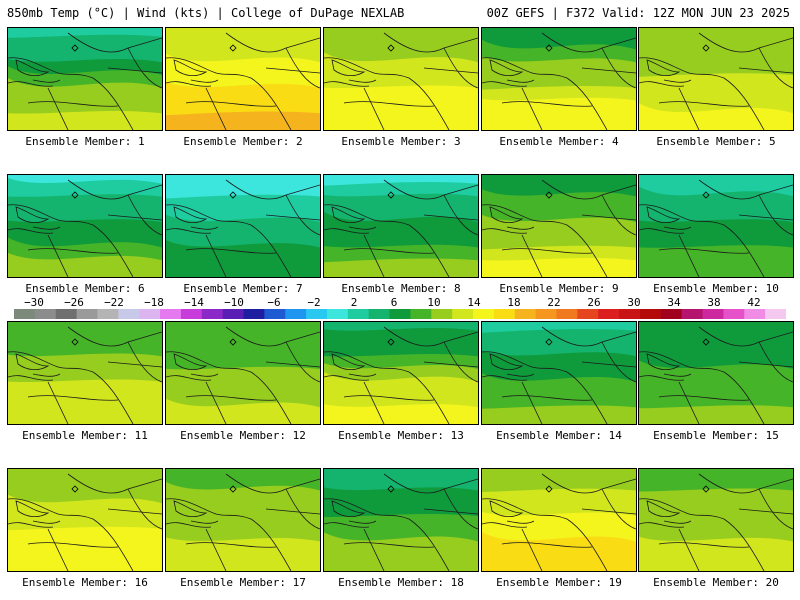  Describe the element at coordinates (594, 302) in the screenshot. I see `colorbar-tick-label: 26` at that location.